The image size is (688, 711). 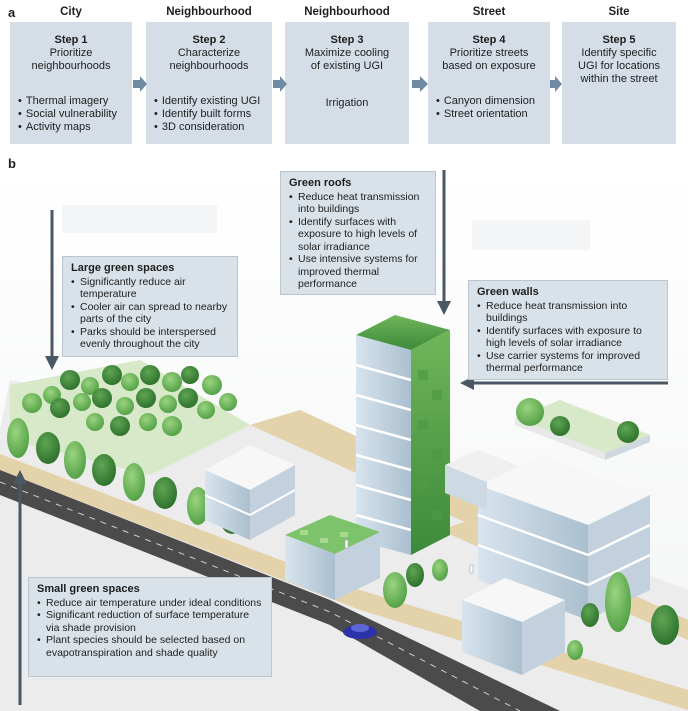 What do you see at coordinates (444, 242) in the screenshot?
I see `green-roofs-arrow` at bounding box center [444, 242].